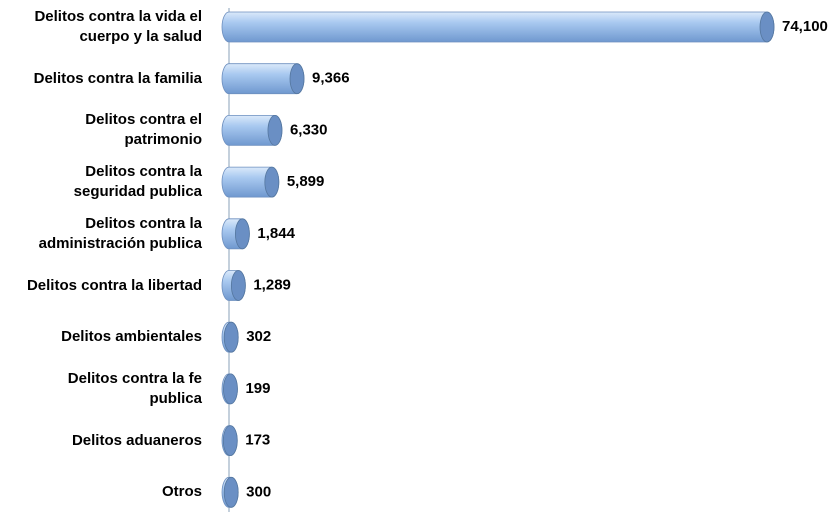 The height and width of the screenshot is (516, 839). What do you see at coordinates (309, 129) in the screenshot?
I see `value-label: 6,330` at bounding box center [309, 129].